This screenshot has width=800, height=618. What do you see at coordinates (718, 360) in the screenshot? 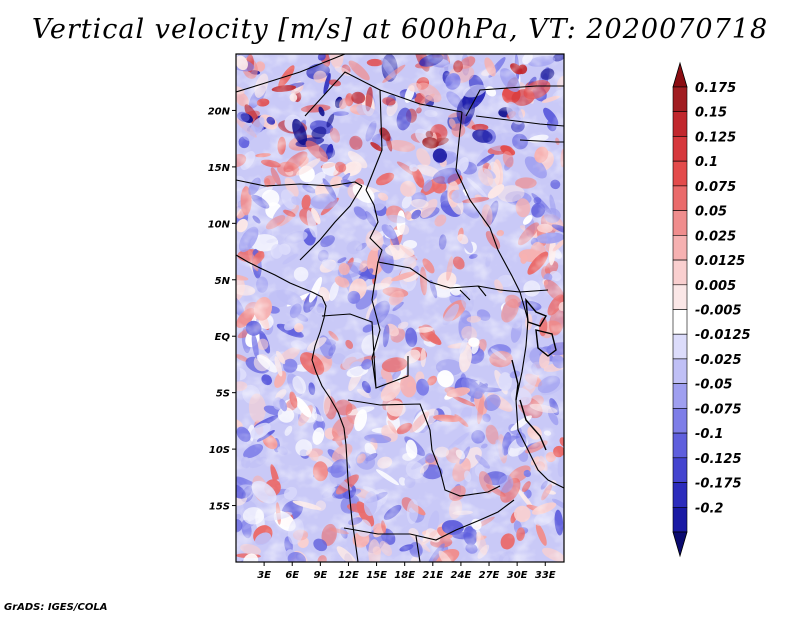
I see `colorbar-label: -0.025` at bounding box center [718, 360].